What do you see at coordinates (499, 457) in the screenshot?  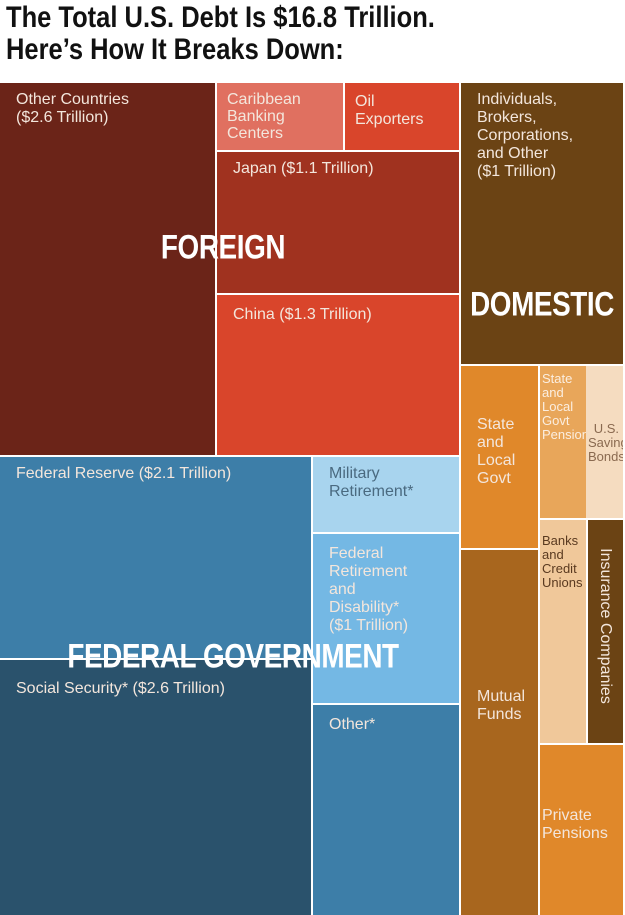 I see `cell: State and Local Govt` at bounding box center [499, 457].